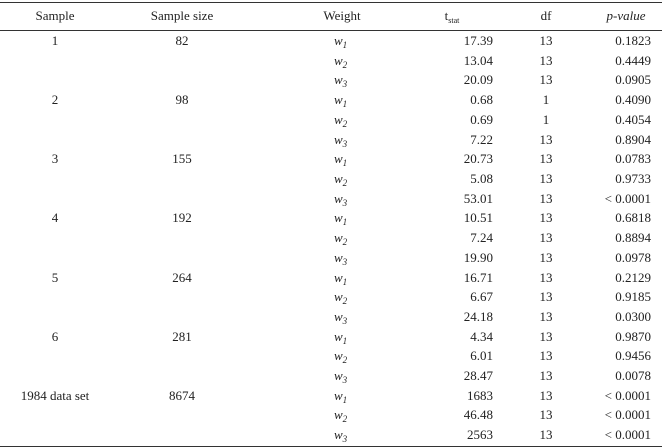 Image resolution: width=662 pixels, height=448 pixels. What do you see at coordinates (481, 336) in the screenshot?
I see `t-stat-cell: 4.34` at bounding box center [481, 336].